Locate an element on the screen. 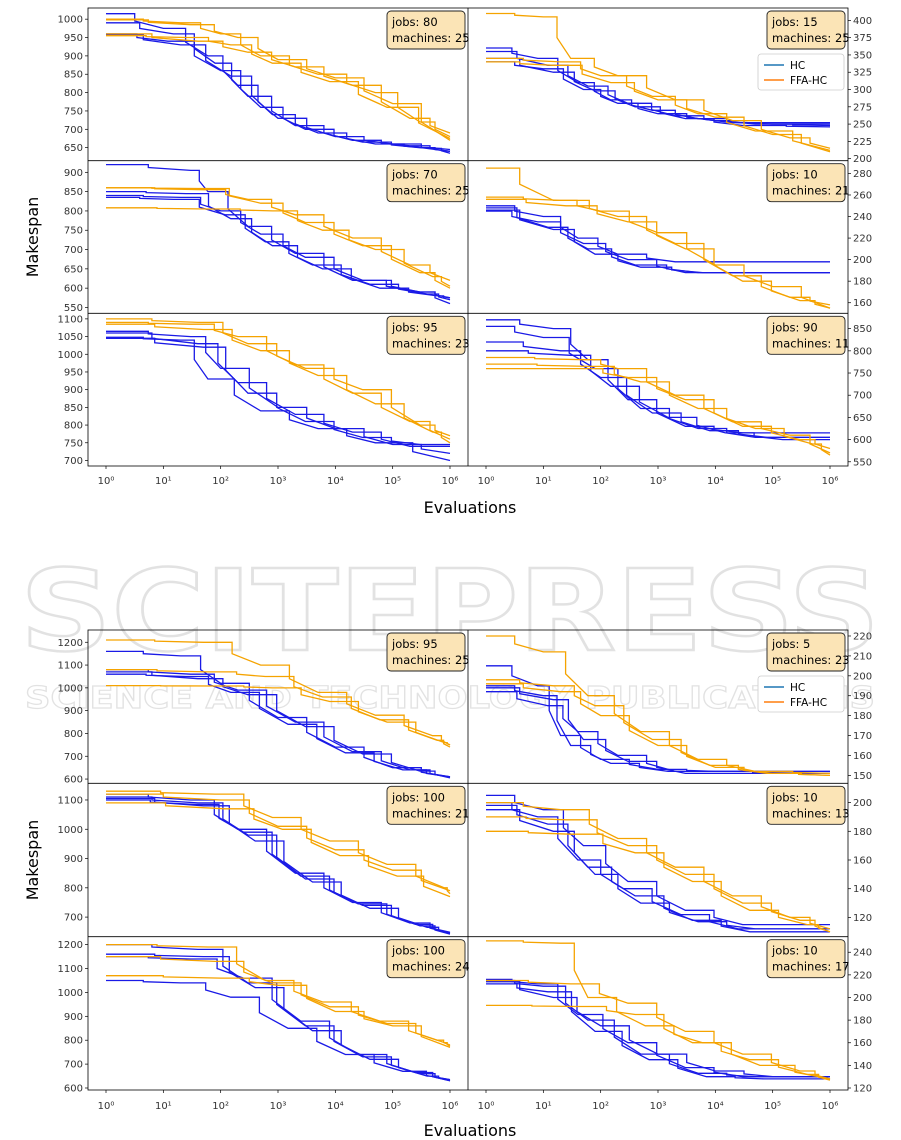 This screenshot has width=901, height=1140. y-tick-label: 240 is located at coordinates (862, 217).